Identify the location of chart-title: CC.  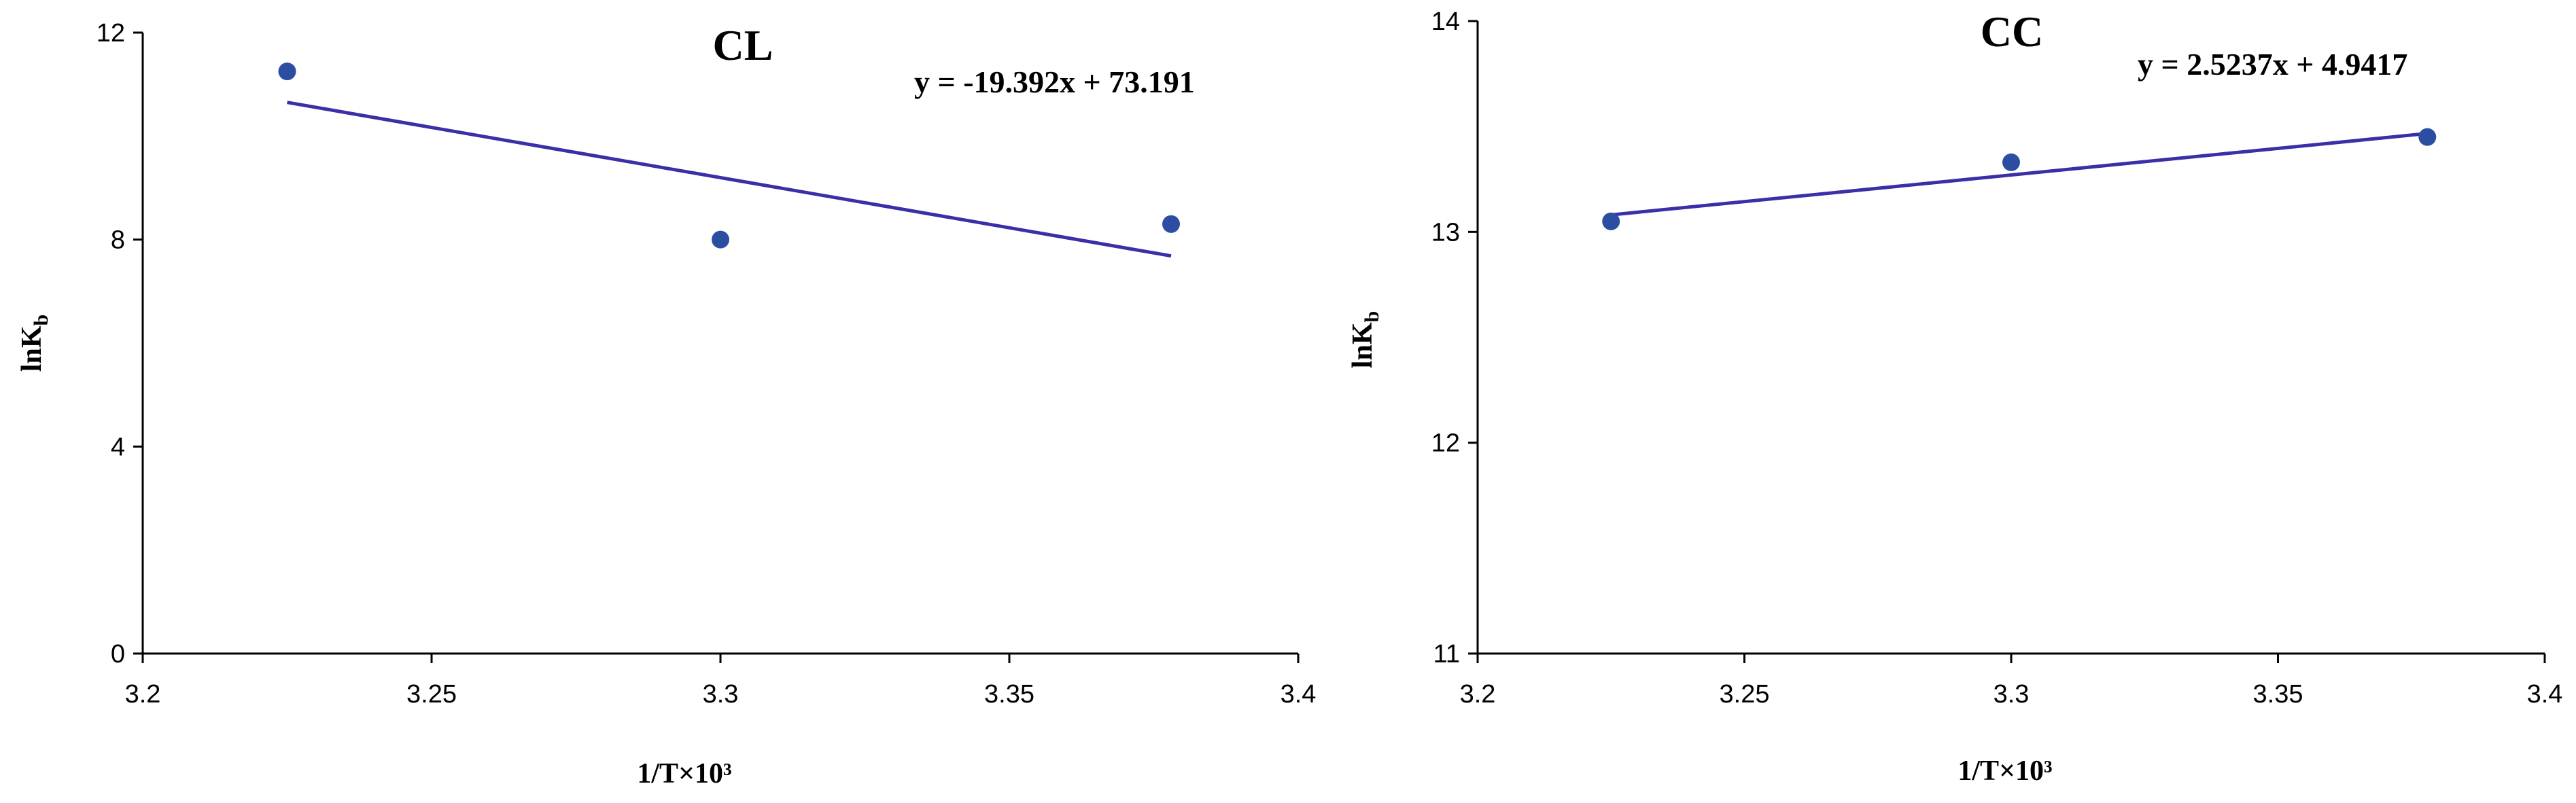
(2012, 32).